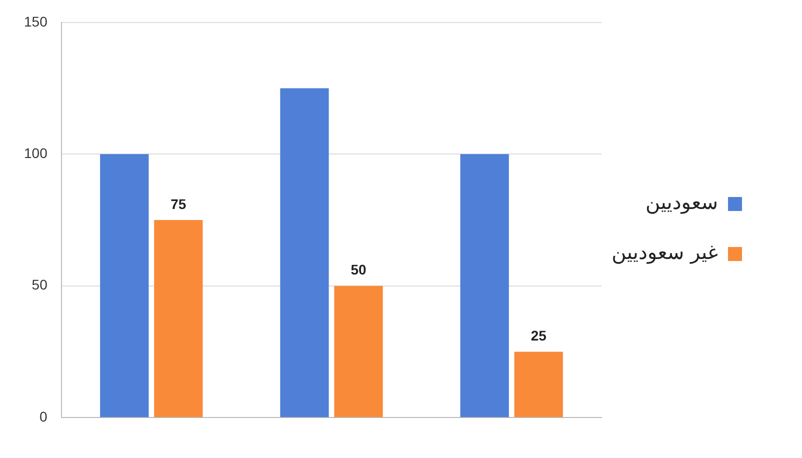  Describe the element at coordinates (358, 270) in the screenshot. I see `data-label: 50` at that location.